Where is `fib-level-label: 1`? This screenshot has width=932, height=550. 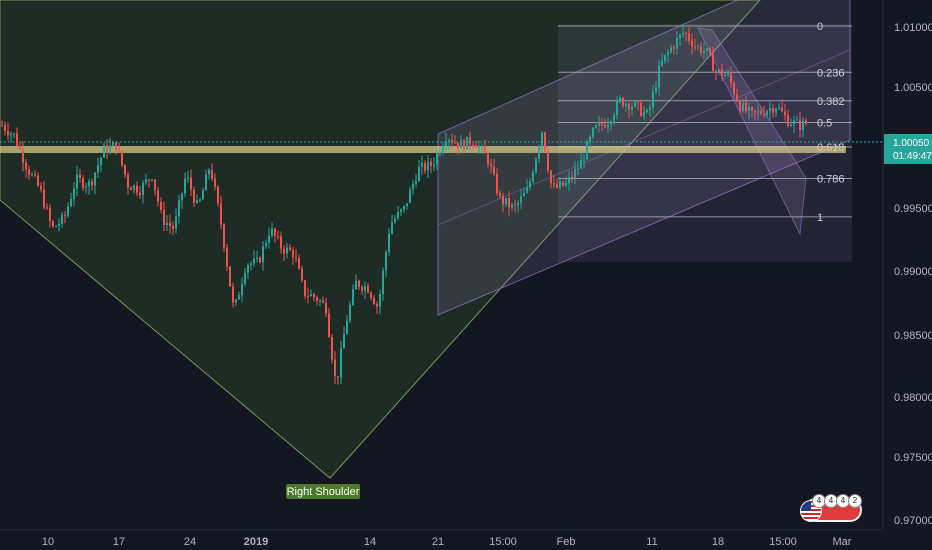
fib-level-label: 1 is located at coordinates (820, 218).